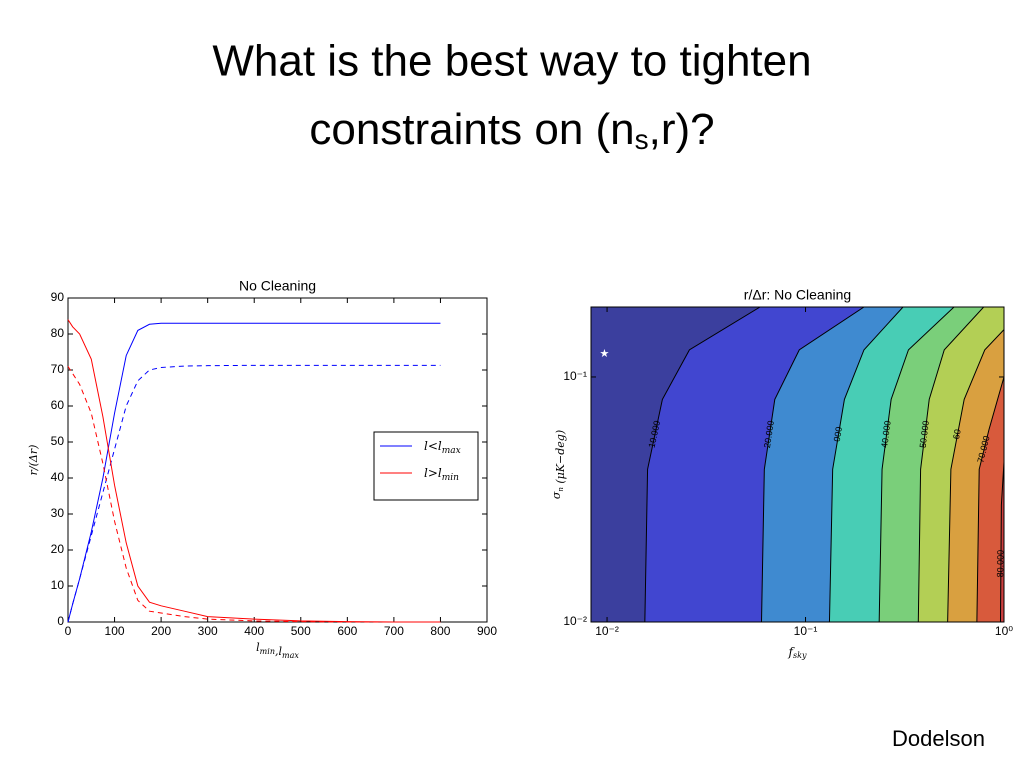  Describe the element at coordinates (58, 441) in the screenshot. I see `y-tick-label: 50` at that location.